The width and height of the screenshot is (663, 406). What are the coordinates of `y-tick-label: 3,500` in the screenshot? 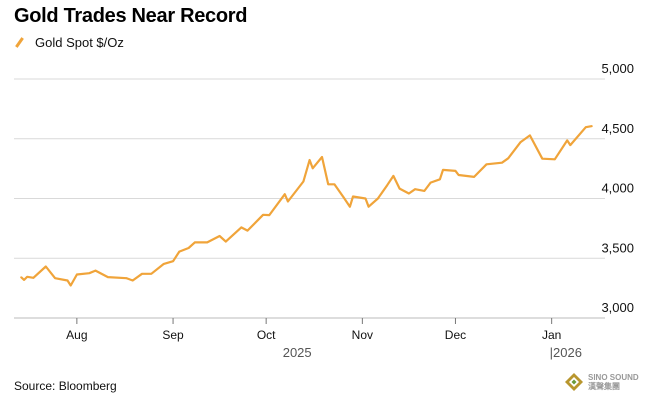 It's located at (617, 247).